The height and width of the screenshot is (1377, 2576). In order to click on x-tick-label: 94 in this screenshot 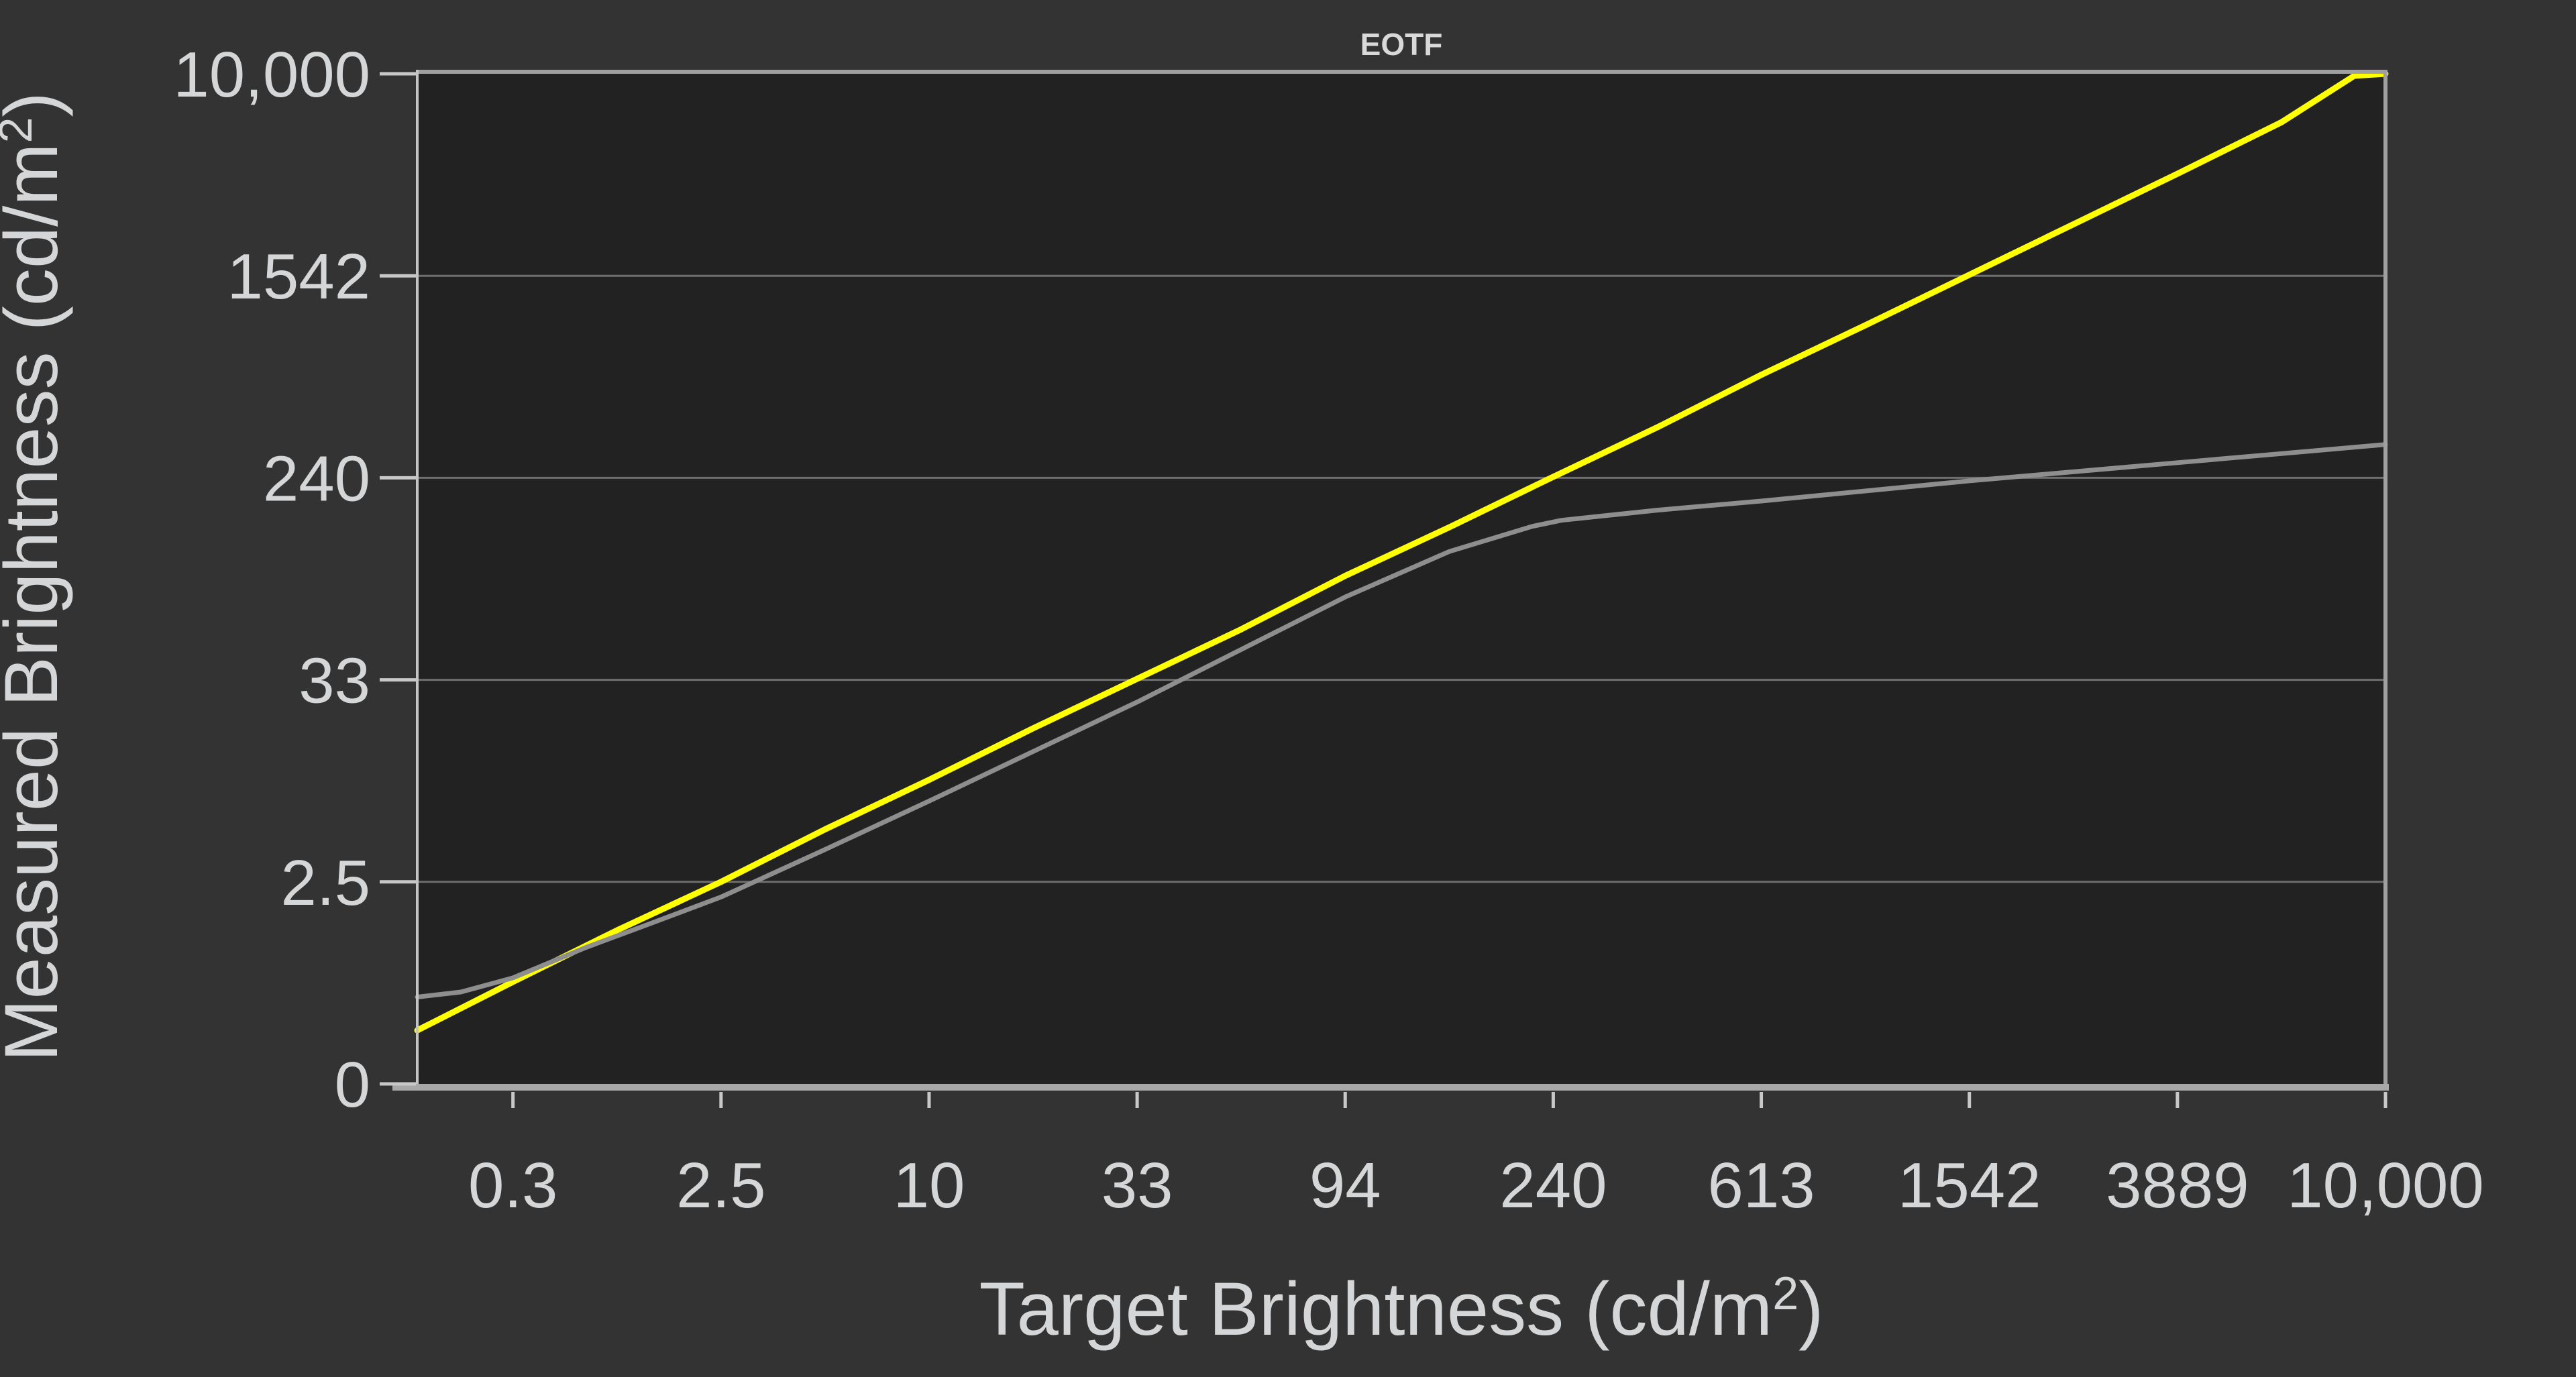, I will do `click(1345, 1185)`.